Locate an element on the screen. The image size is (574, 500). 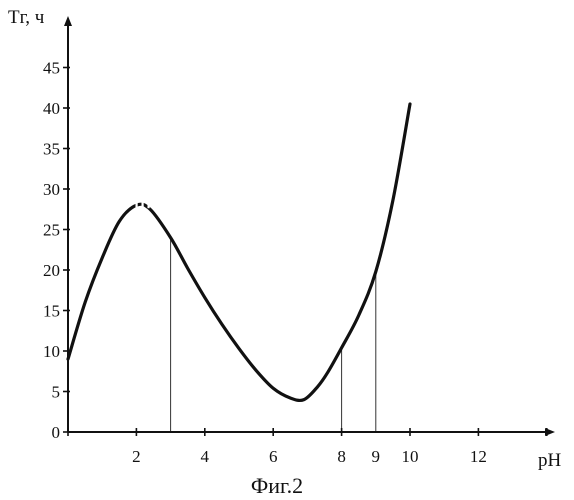
x-tick-label: 12 is located at coordinates (478, 456).